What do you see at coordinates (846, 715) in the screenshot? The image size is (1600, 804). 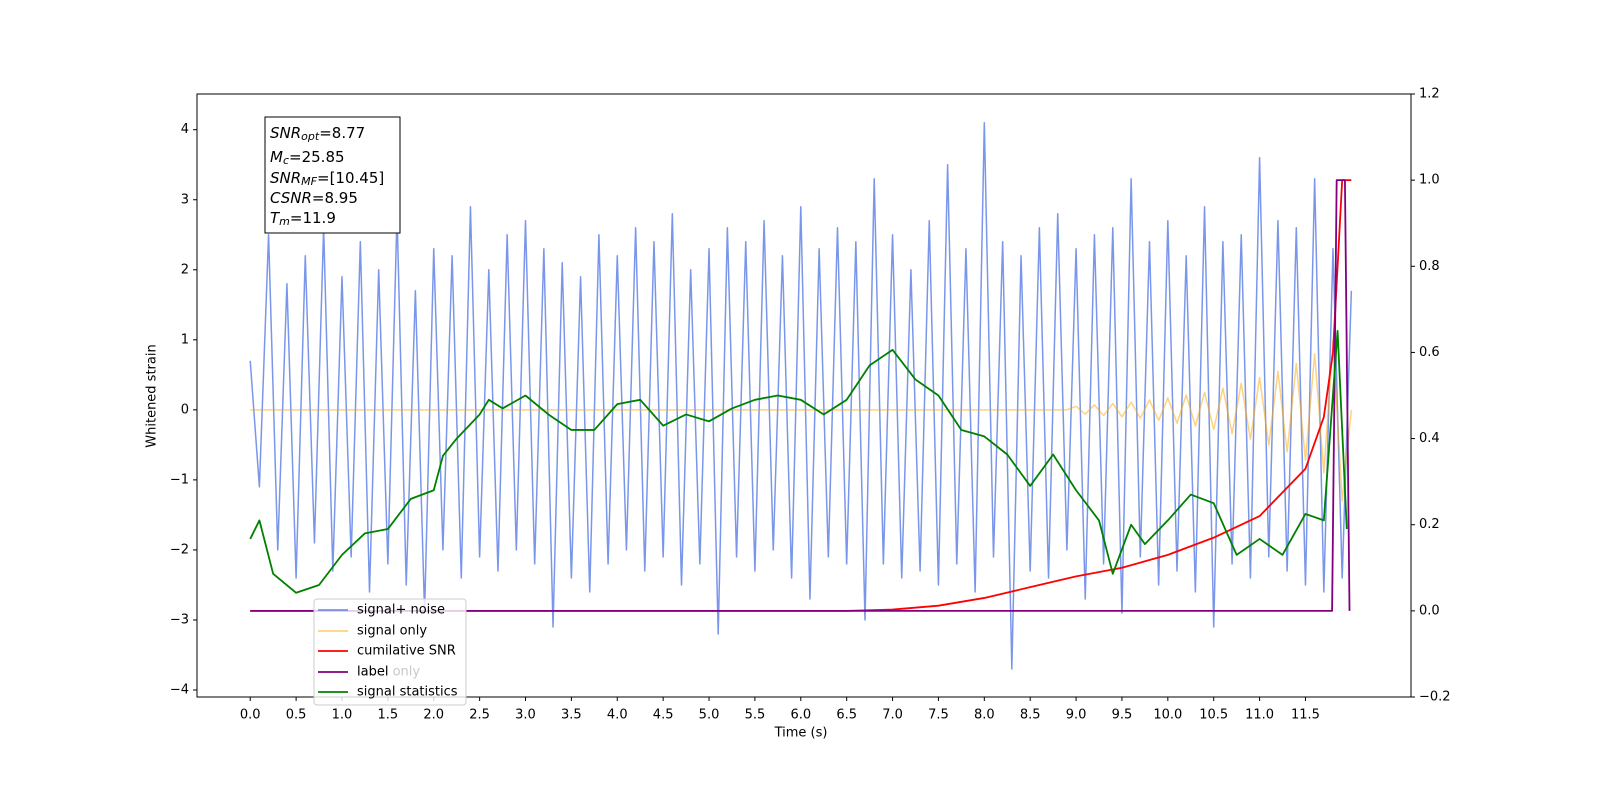 I see `x-tick-label: 6.5` at bounding box center [846, 715].